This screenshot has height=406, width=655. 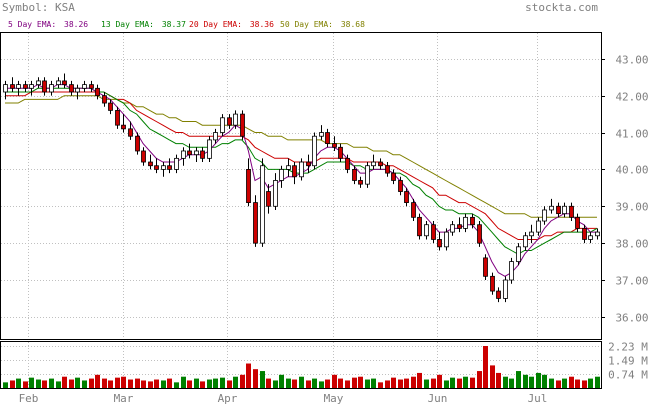 What do you see at coordinates (124, 398) in the screenshot?
I see `x-tick-label: Mar` at bounding box center [124, 398].